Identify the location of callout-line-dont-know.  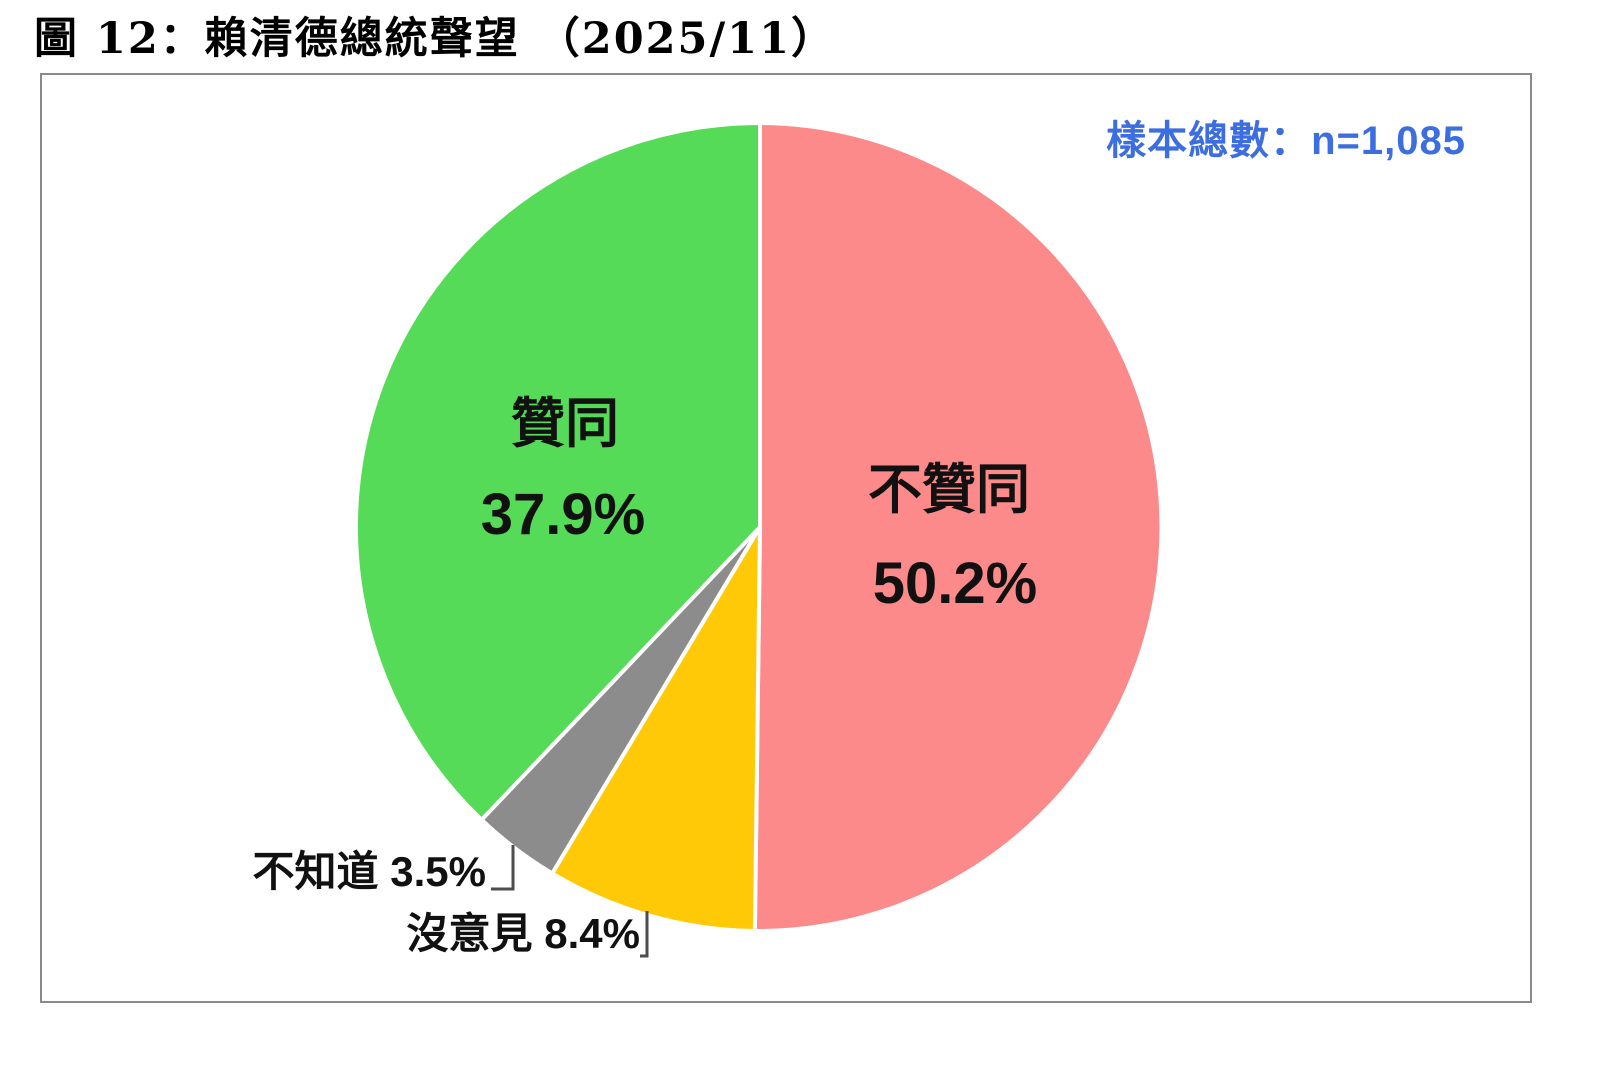
(503, 868).